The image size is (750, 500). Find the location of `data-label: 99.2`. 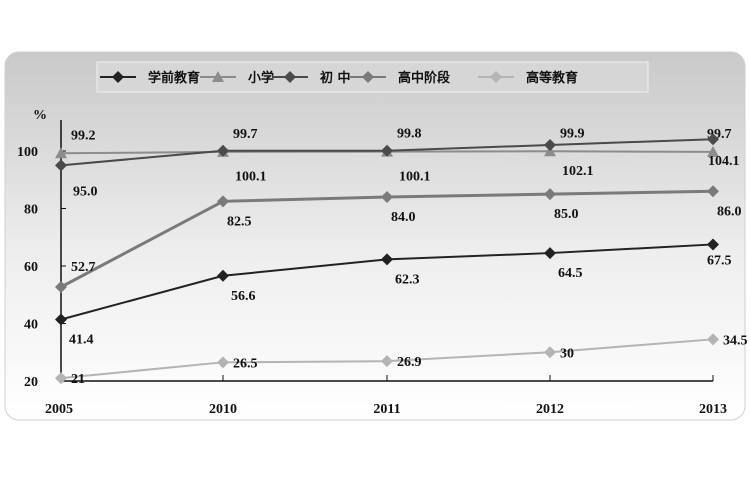

data-label: 99.2 is located at coordinates (83, 135).